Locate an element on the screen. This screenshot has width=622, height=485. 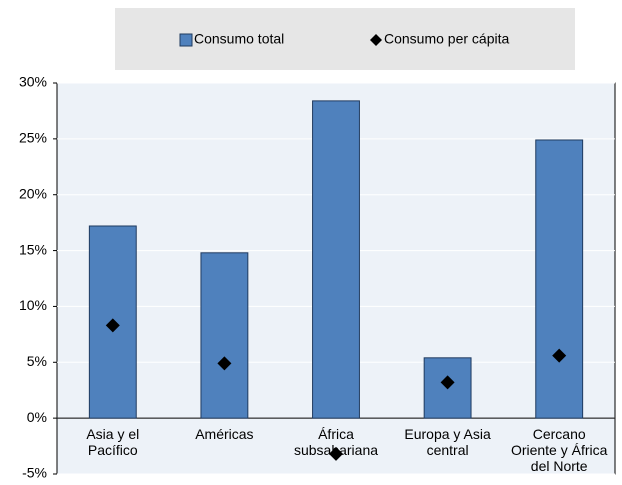
x-tick-label: Asia y el Pacífico is located at coordinates (113, 442).